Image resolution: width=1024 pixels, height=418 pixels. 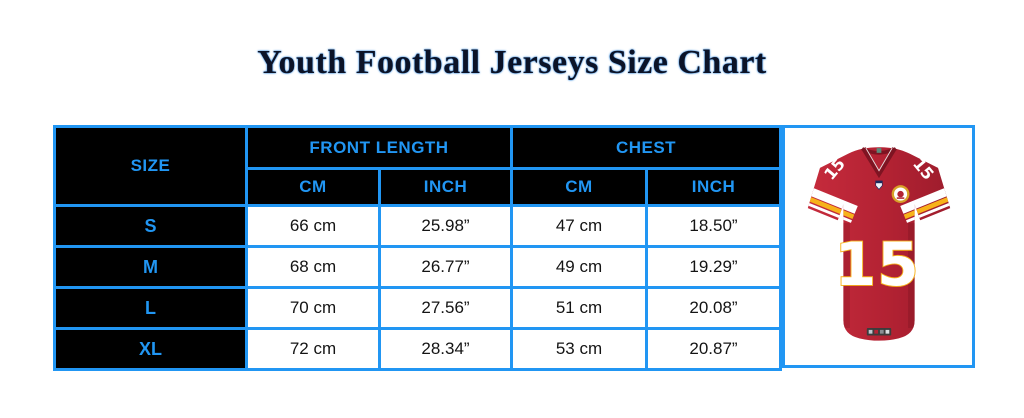 What do you see at coordinates (150, 349) in the screenshot?
I see `size-label: XL` at bounding box center [150, 349].